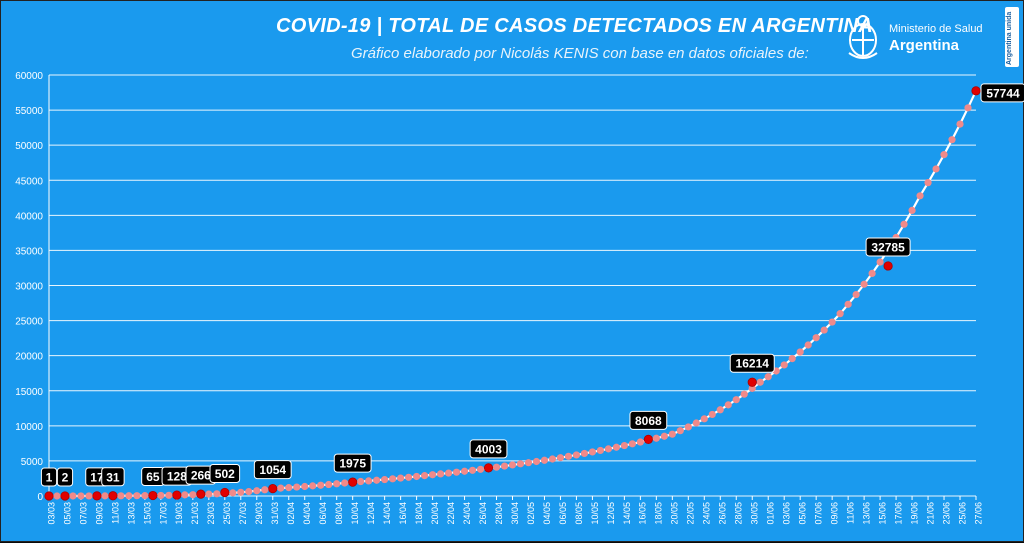 Image resolution: width=1024 pixels, height=543 pixels. I want to click on y-tick-label: 35000, so click(29, 251).